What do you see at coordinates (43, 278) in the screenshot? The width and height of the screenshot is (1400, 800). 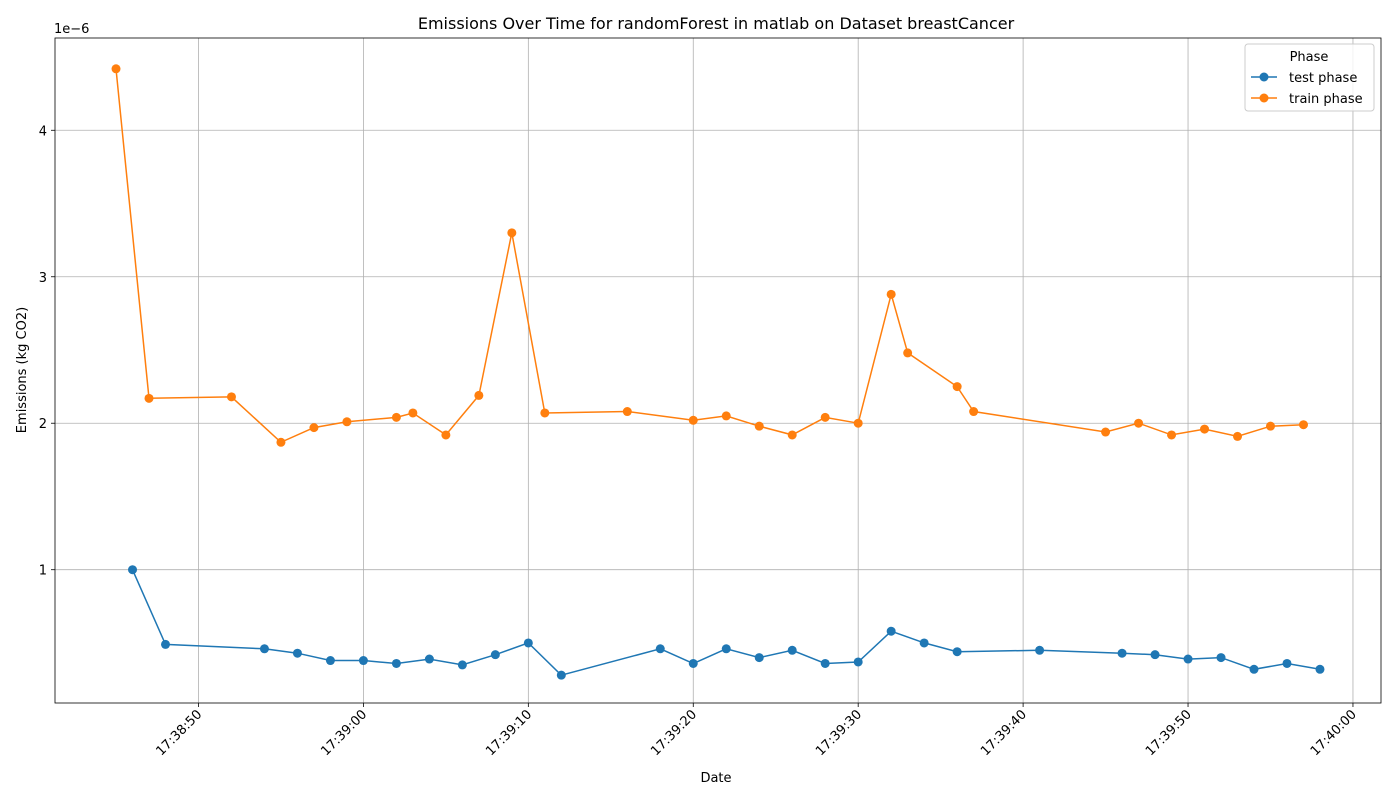 I see `y-tick-label: 3` at bounding box center [43, 278].